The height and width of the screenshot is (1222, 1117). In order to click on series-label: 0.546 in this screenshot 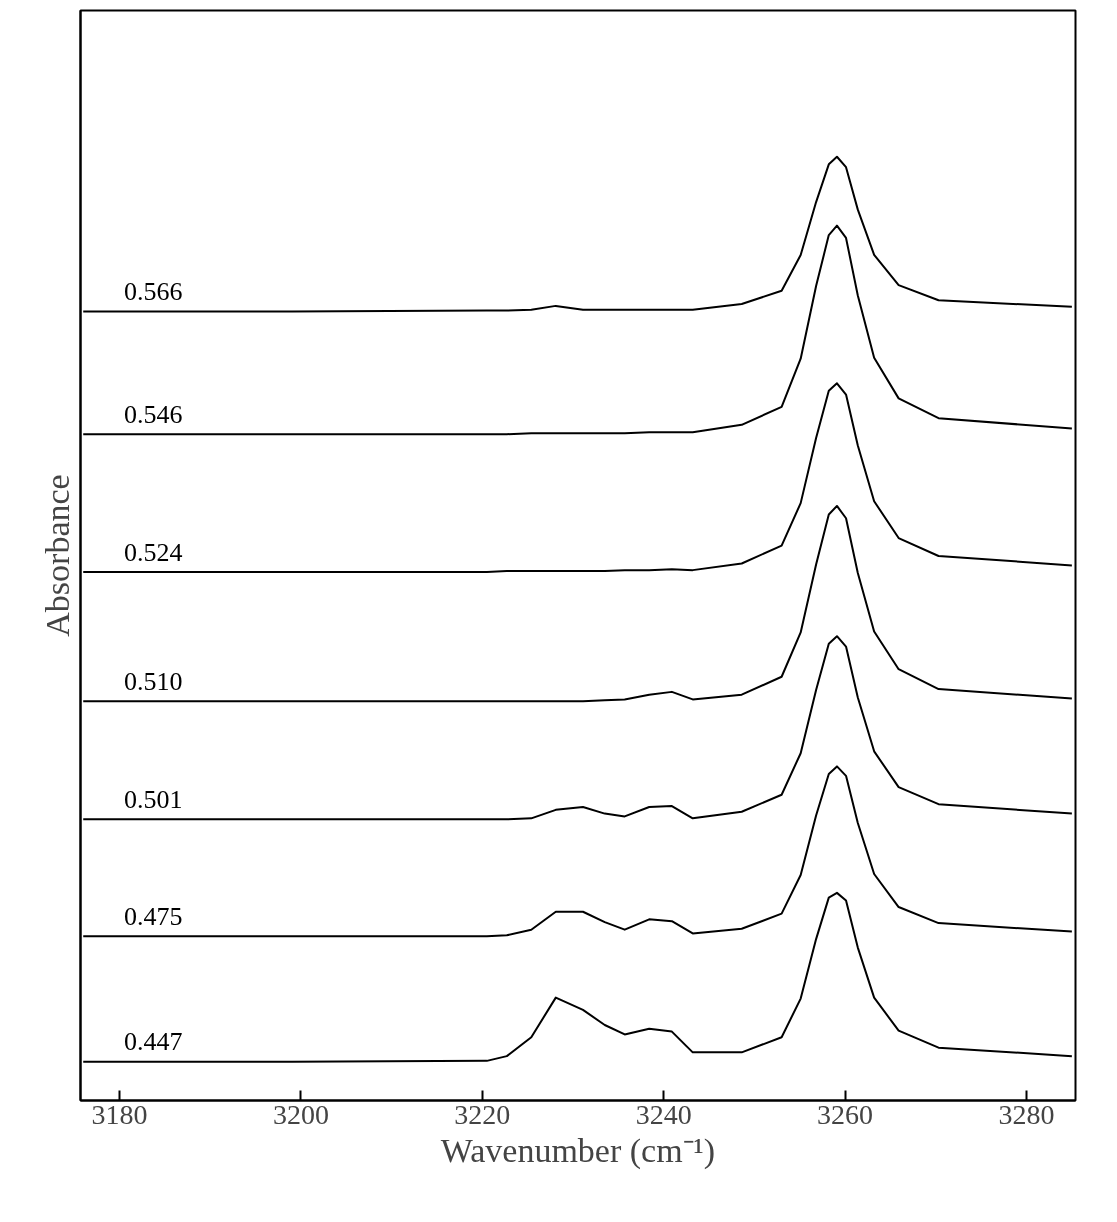, I will do `click(153, 414)`.